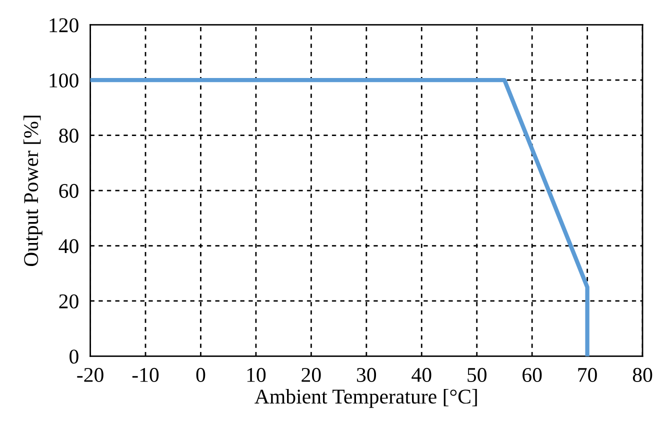 Image resolution: width=659 pixels, height=436 pixels. I want to click on x-tick-label: 40, so click(422, 375).